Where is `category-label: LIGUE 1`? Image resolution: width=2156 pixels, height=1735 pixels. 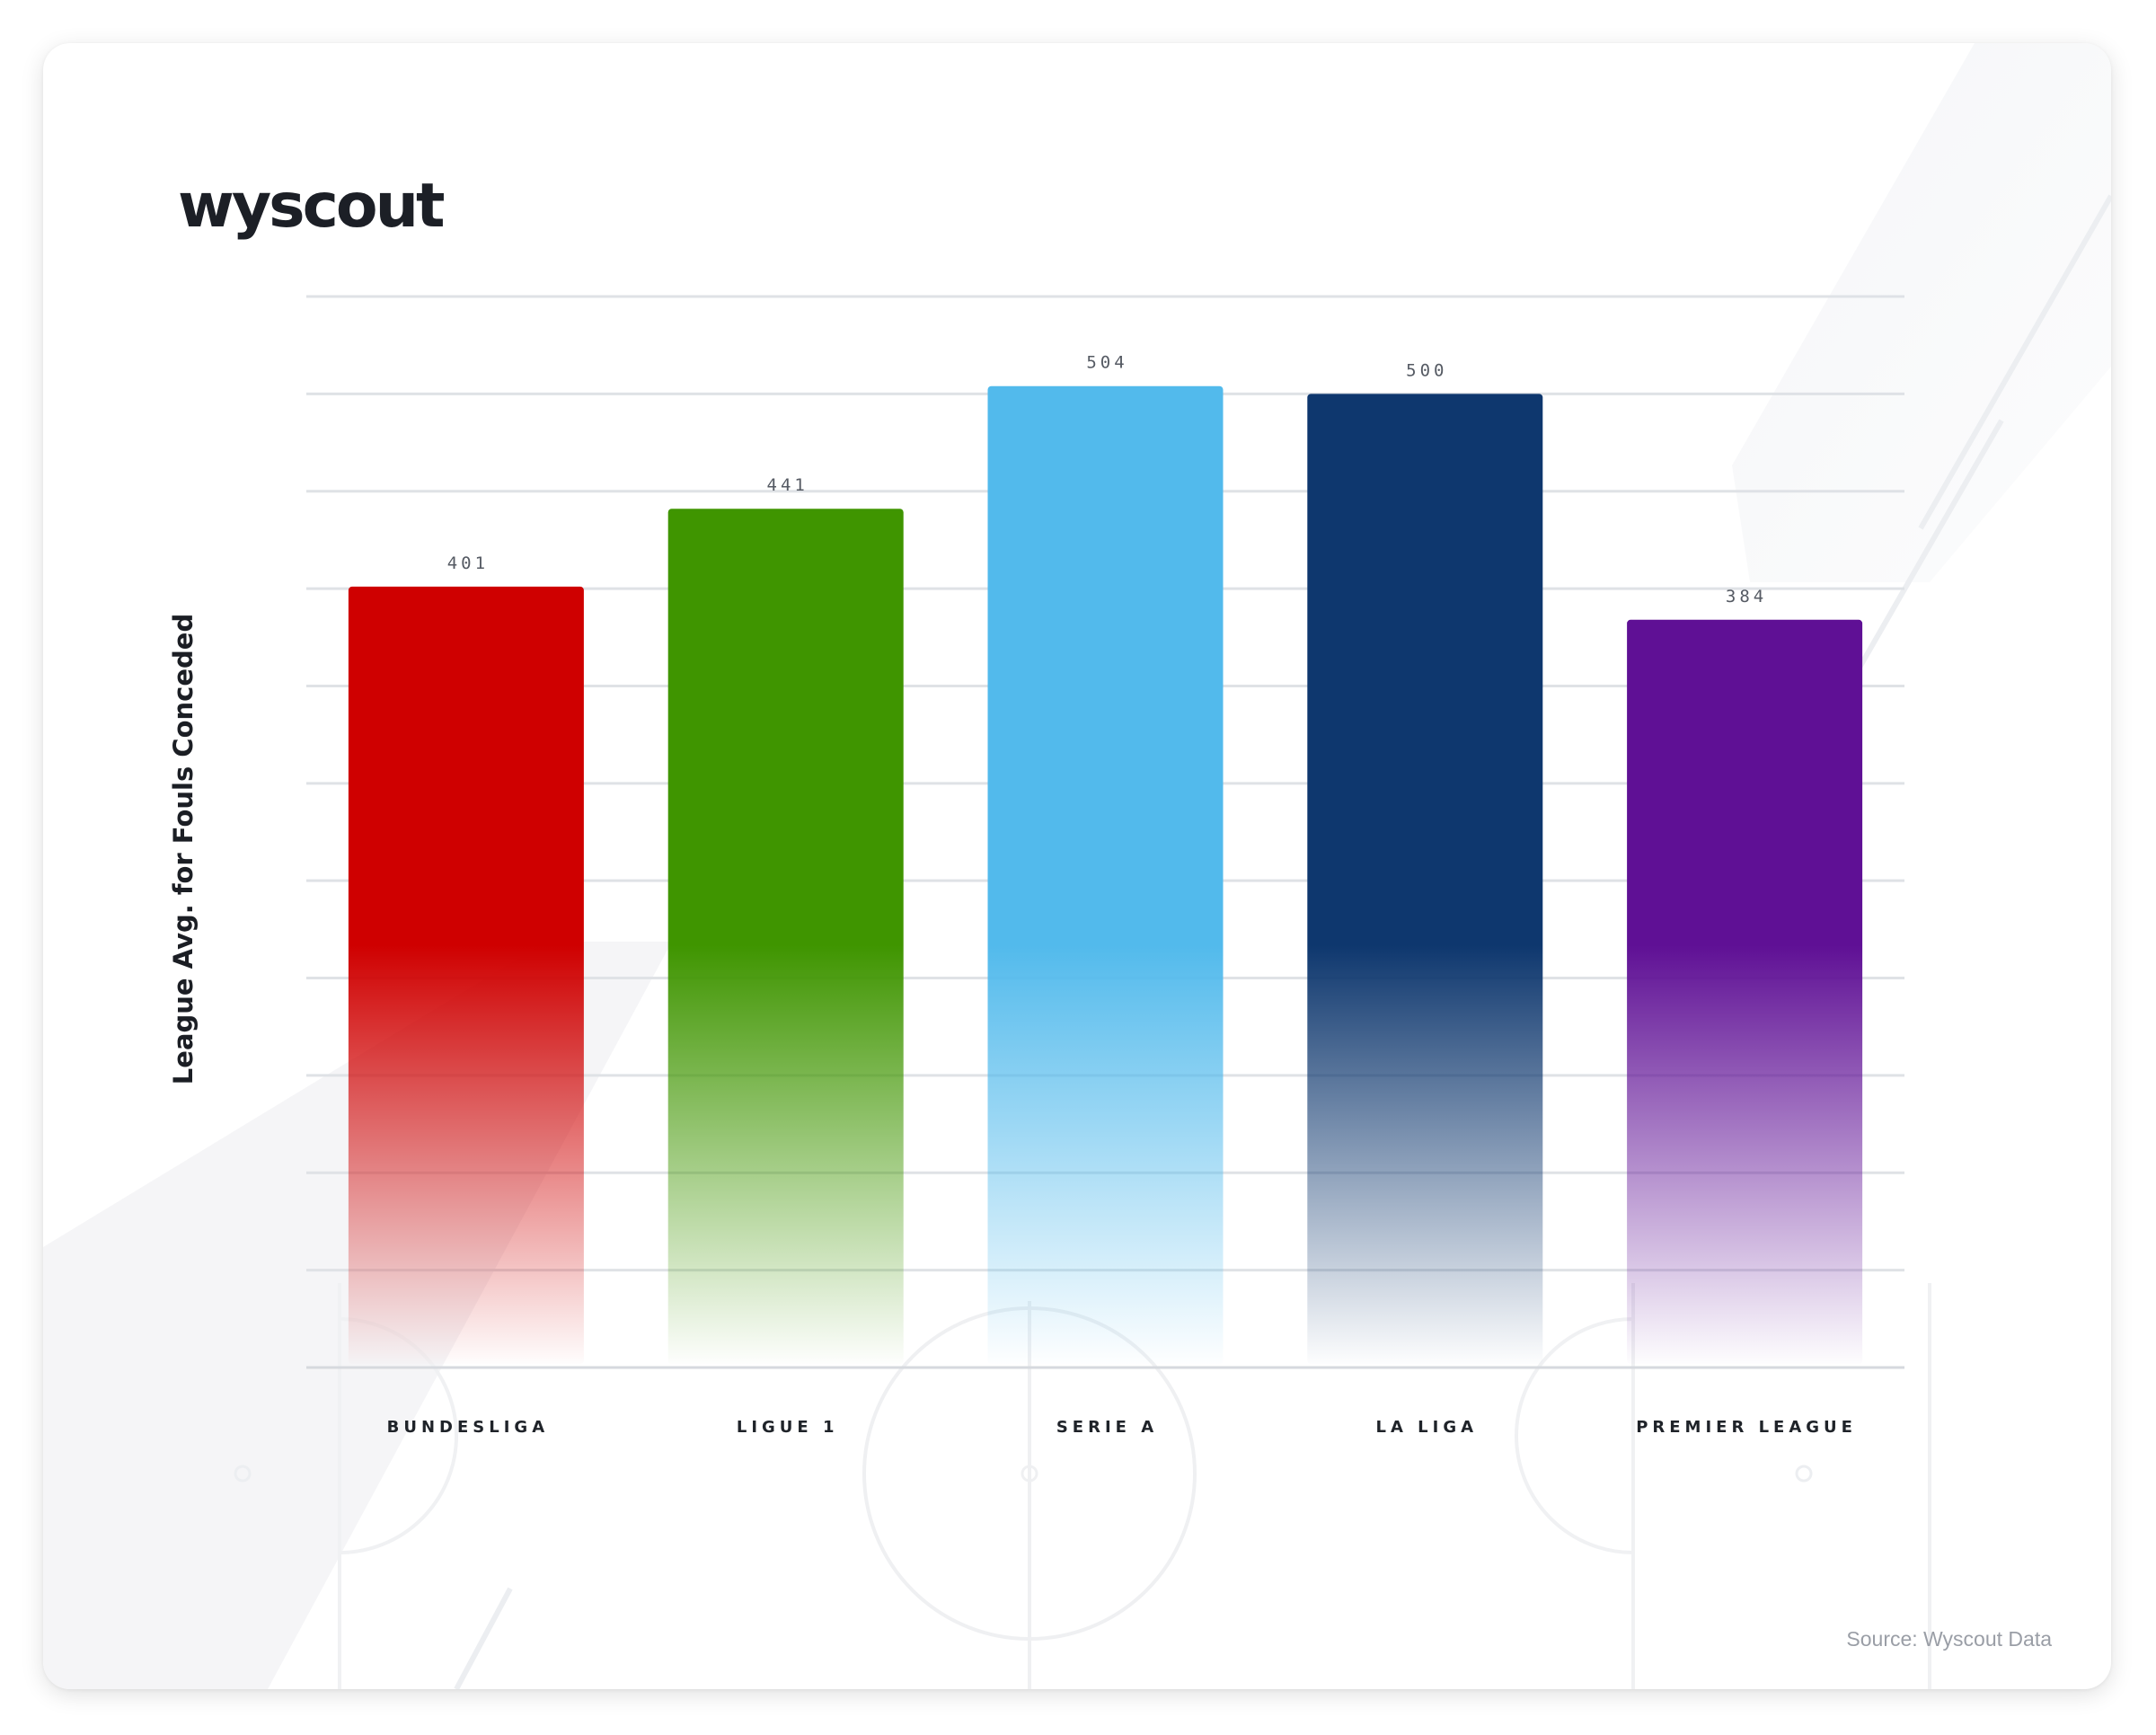 category-label: LIGUE 1 is located at coordinates (788, 1427).